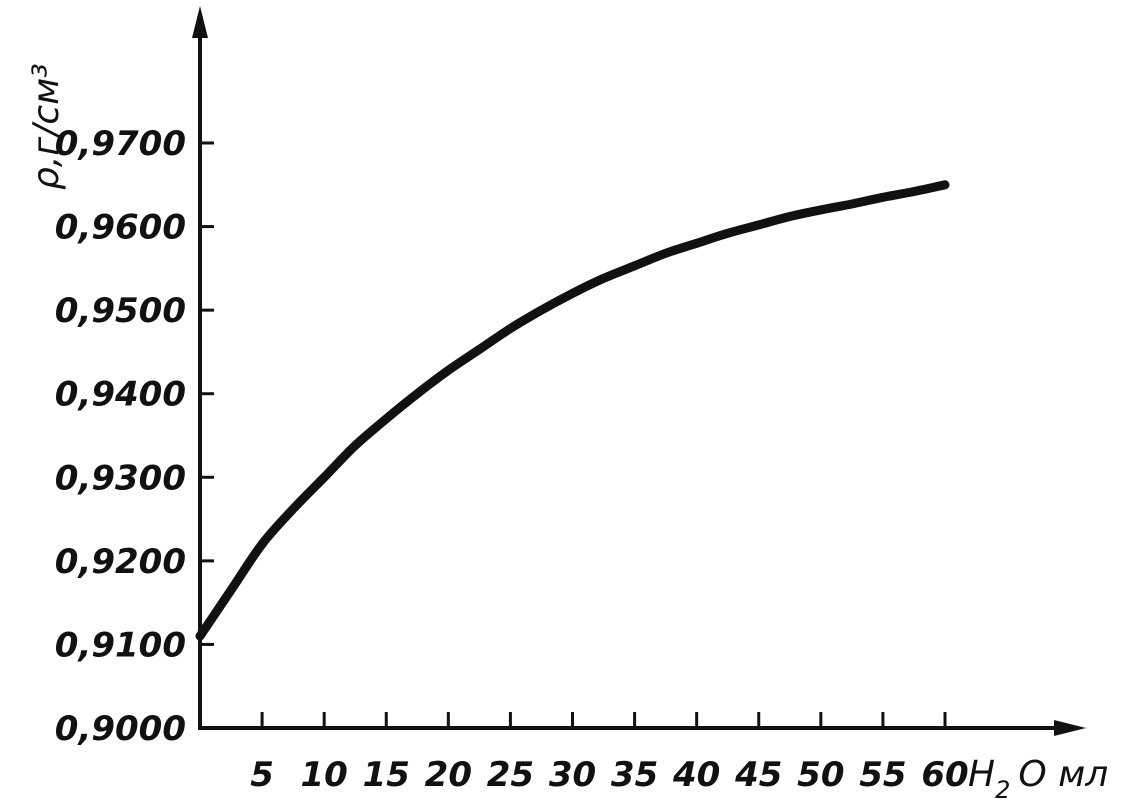  What do you see at coordinates (120, 395) in the screenshot?
I see `y-tick-label: 0,9400` at bounding box center [120, 395].